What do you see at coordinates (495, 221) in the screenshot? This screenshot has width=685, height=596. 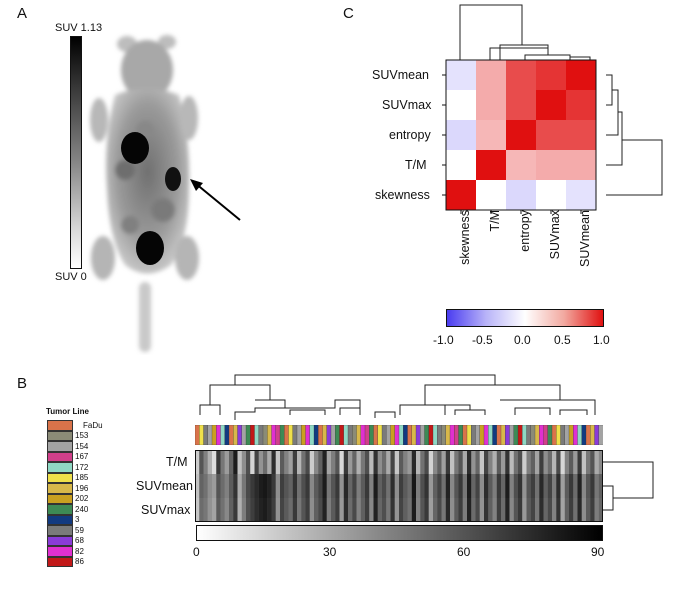 I see `corr-col-label-2: T/M` at bounding box center [495, 221].